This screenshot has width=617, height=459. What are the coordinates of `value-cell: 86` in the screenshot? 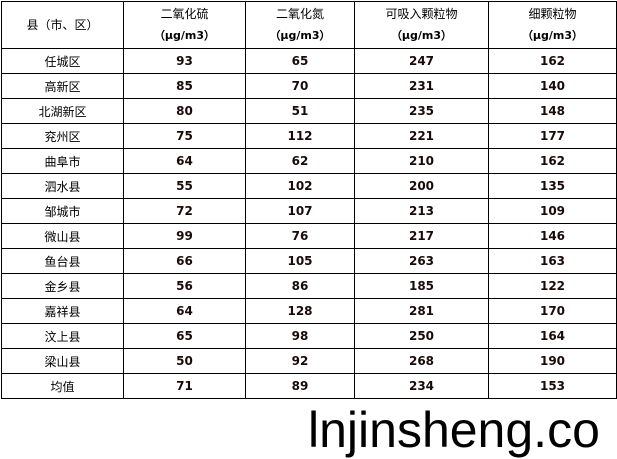 It's located at (300, 286).